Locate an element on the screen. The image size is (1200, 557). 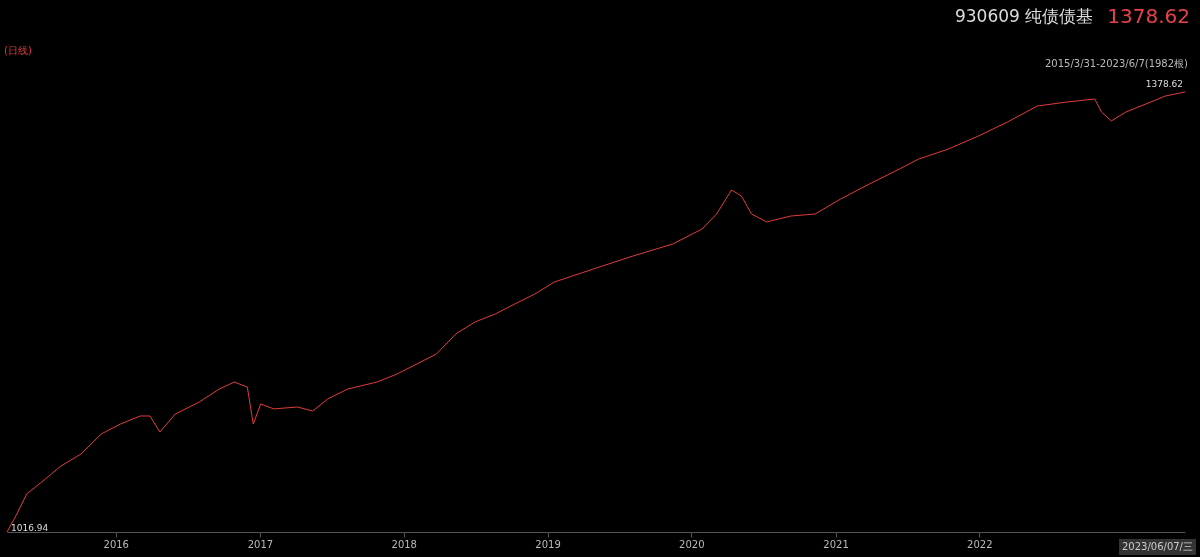
x-tick-label: 2020 is located at coordinates (692, 544).